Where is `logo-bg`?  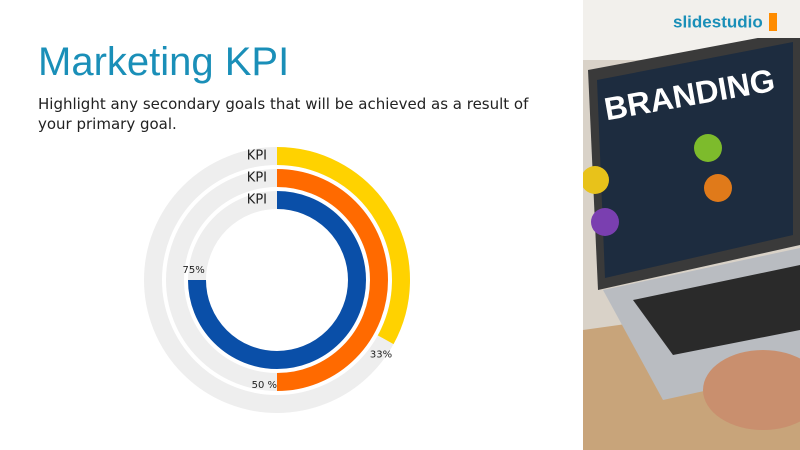
logo-bg is located at coordinates (731, 23).